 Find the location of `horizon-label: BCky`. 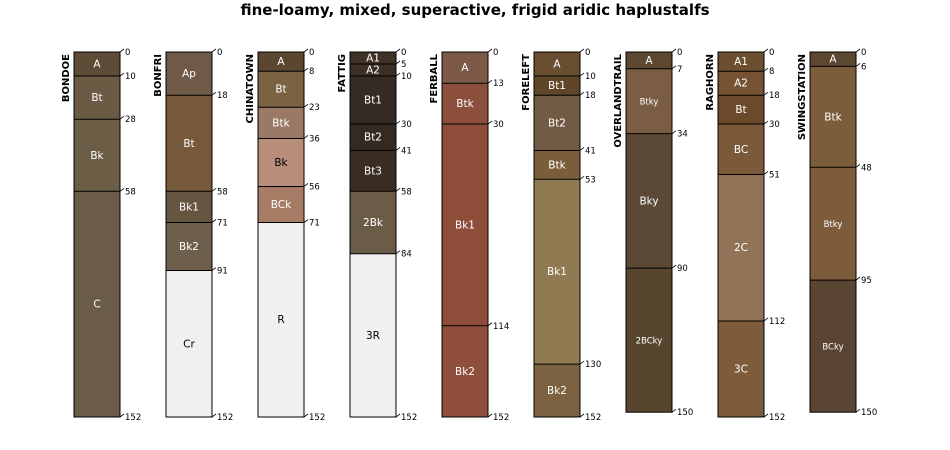

horizon-label: BCky is located at coordinates (832, 348).